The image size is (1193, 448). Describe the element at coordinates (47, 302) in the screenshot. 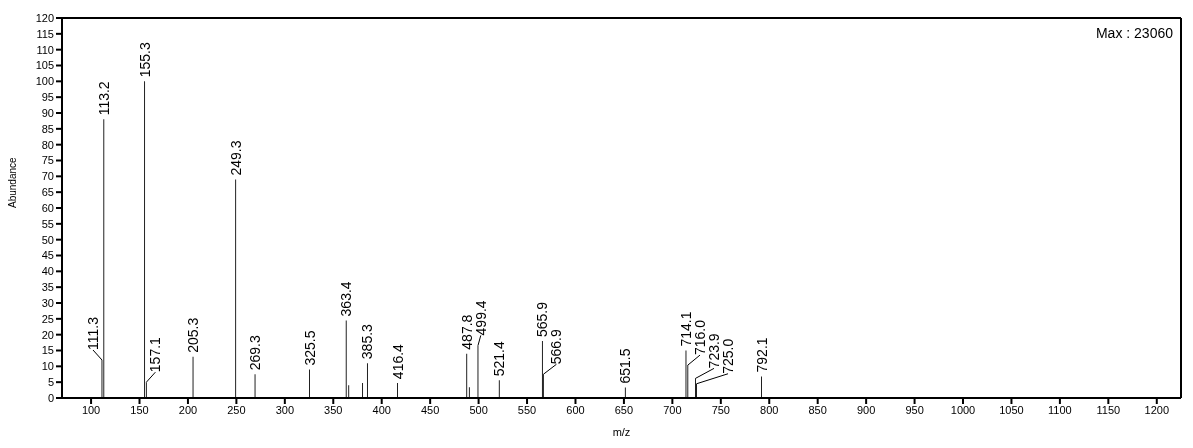

I see `y-tick-label: 30` at that location.